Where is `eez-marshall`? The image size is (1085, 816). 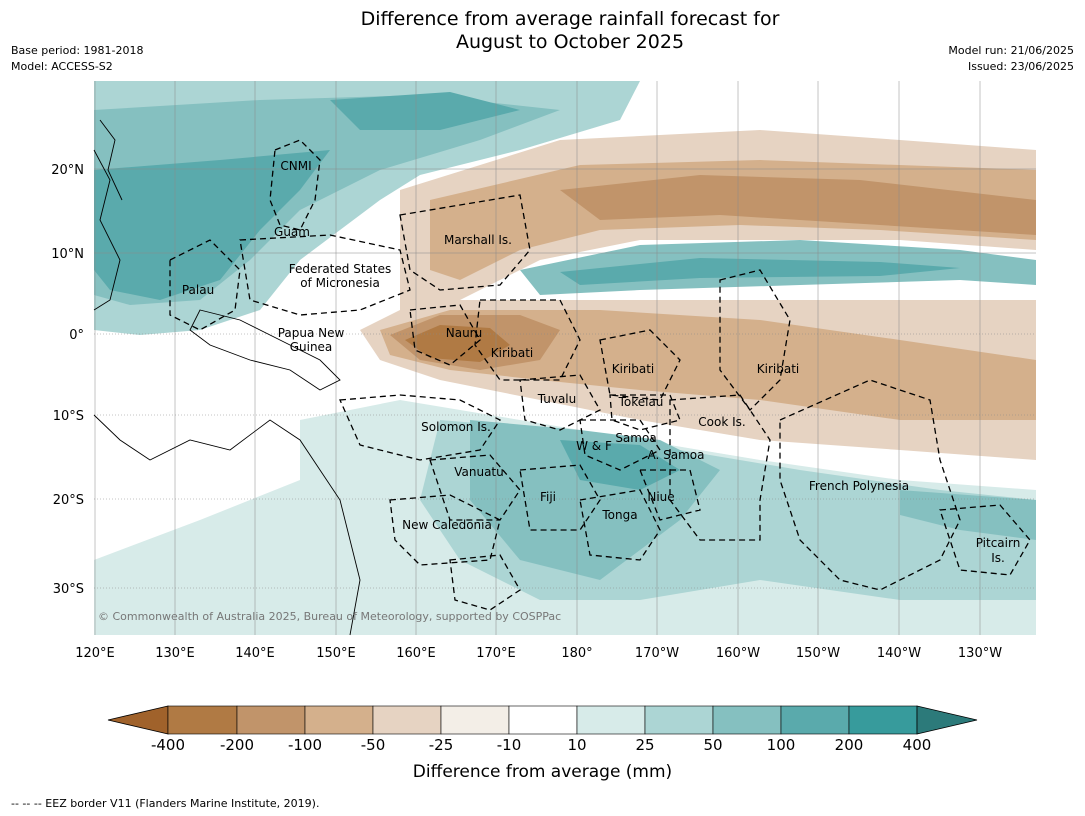
eez-marshall is located at coordinates (465, 242).